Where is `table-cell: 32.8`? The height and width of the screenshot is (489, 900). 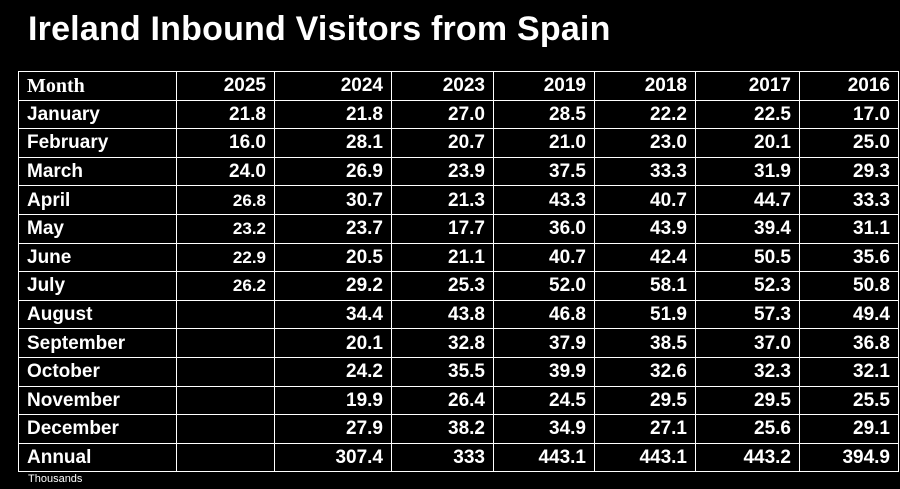
table-cell: 32.8 is located at coordinates (442, 343).